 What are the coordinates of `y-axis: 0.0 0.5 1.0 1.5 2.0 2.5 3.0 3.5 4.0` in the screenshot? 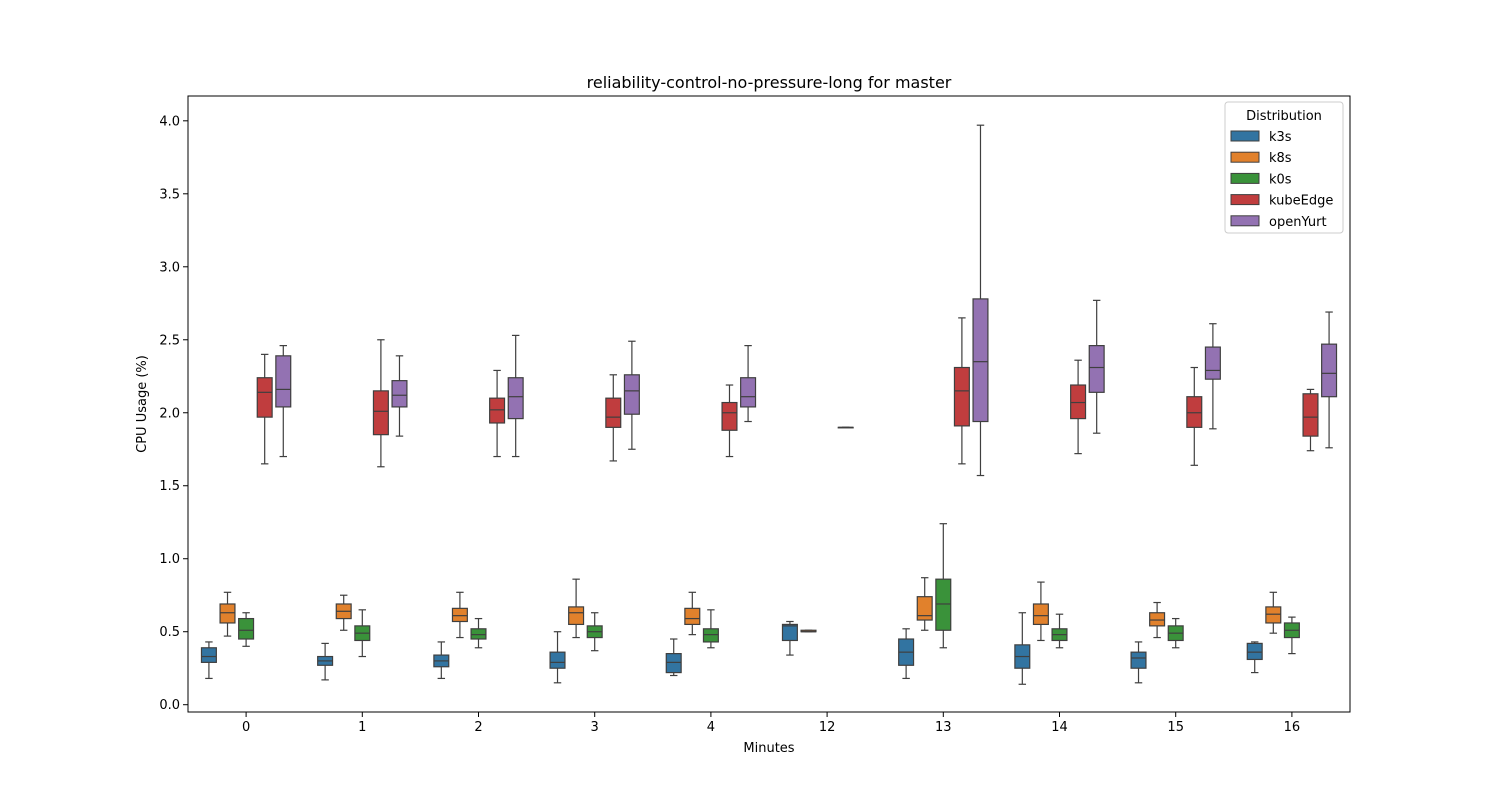 It's located at (173, 413).